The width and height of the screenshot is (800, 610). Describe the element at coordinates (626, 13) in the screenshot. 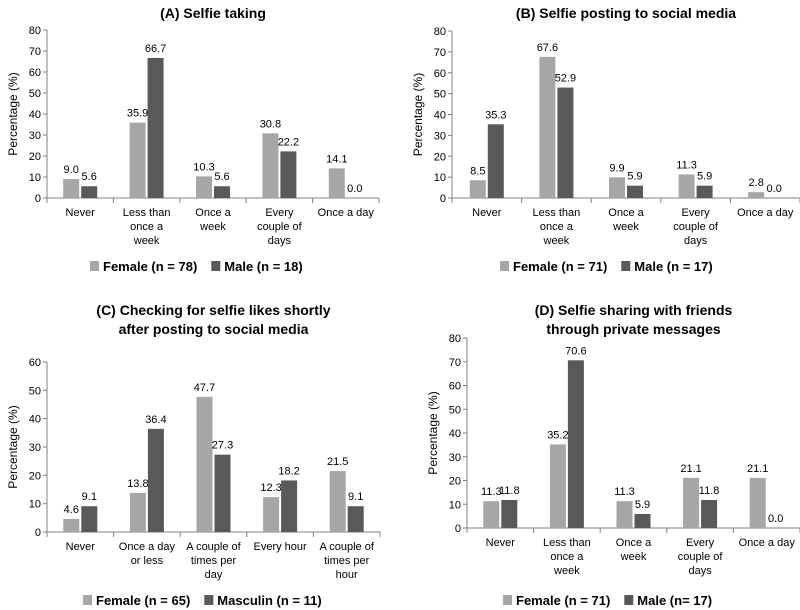

I see `chart-title: (B) Selfie posting to social media` at that location.